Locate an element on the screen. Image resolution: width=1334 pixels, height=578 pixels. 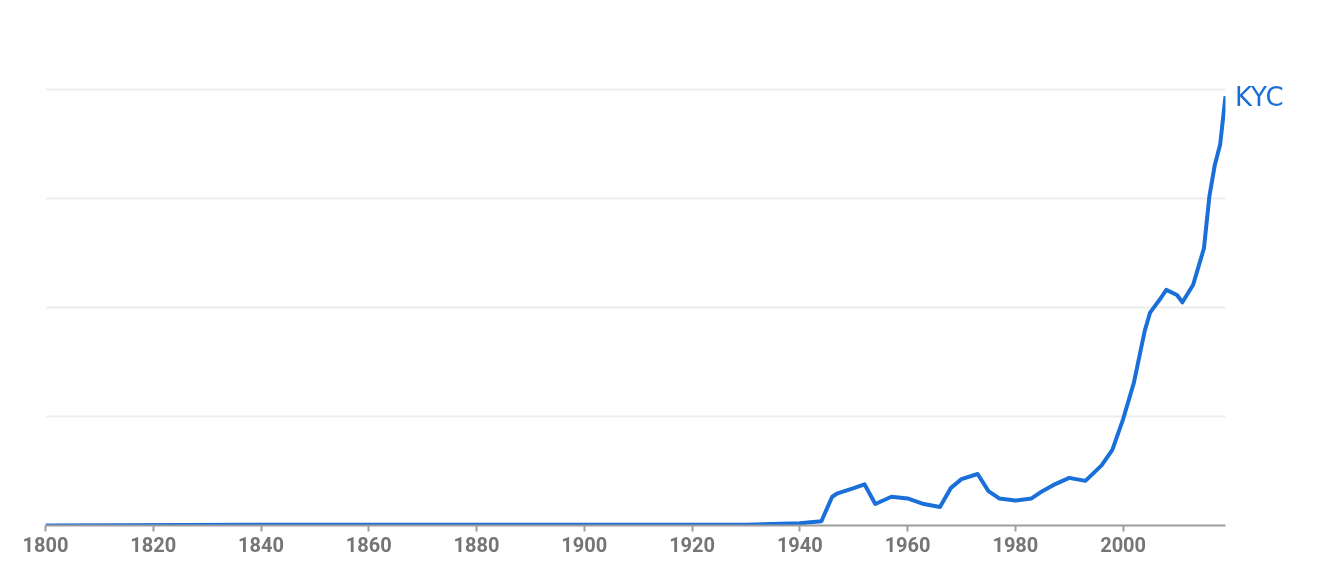
x-tick-label: 1900 is located at coordinates (584, 544).